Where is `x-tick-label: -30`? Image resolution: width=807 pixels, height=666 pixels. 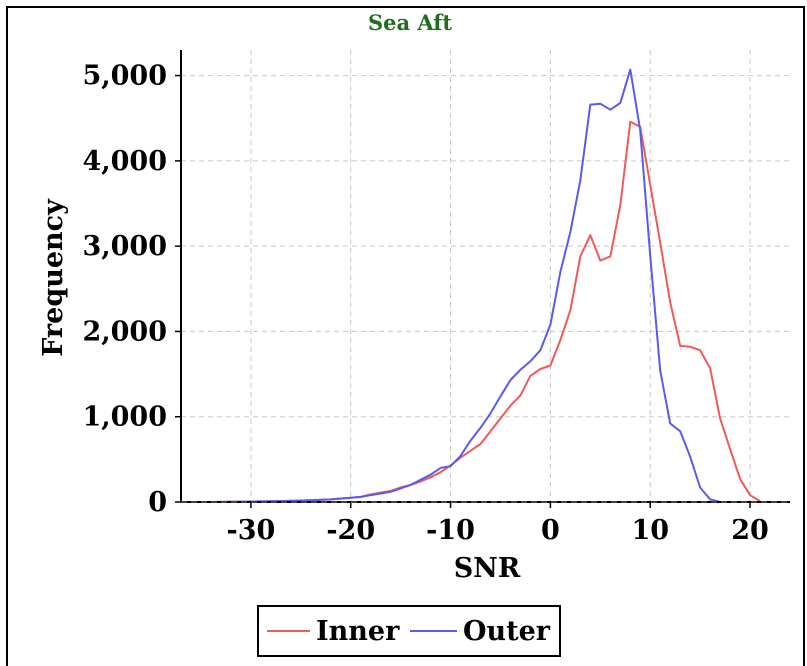
x-tick-label: -30 is located at coordinates (250, 530).